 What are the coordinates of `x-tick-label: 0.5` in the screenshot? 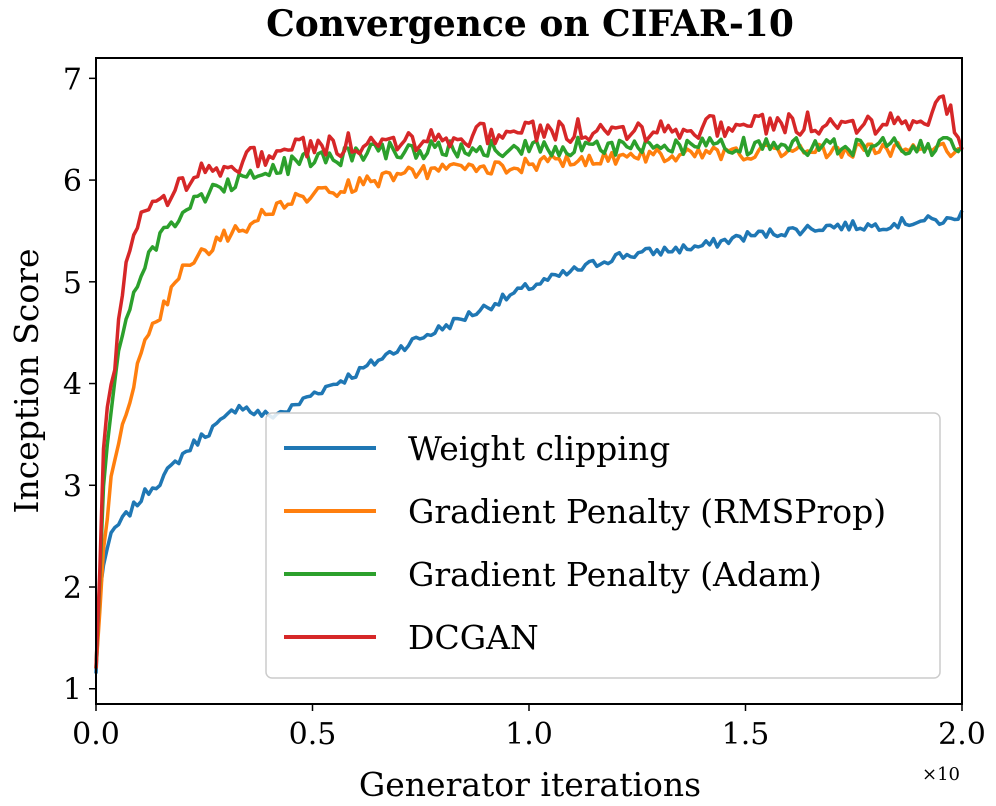 It's located at (313, 734).